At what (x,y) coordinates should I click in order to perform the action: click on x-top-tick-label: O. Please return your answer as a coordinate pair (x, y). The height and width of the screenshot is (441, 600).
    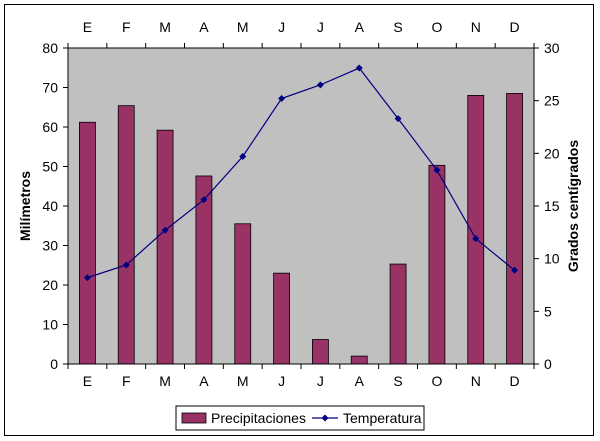
    Looking at the image, I should click on (436, 27).